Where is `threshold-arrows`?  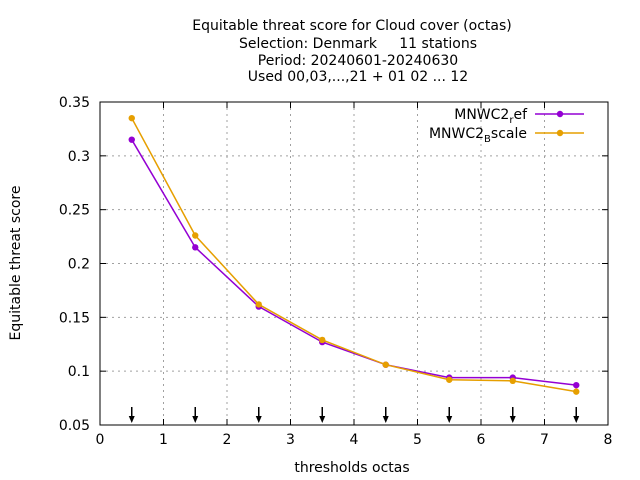 threshold-arrows is located at coordinates (354, 415).